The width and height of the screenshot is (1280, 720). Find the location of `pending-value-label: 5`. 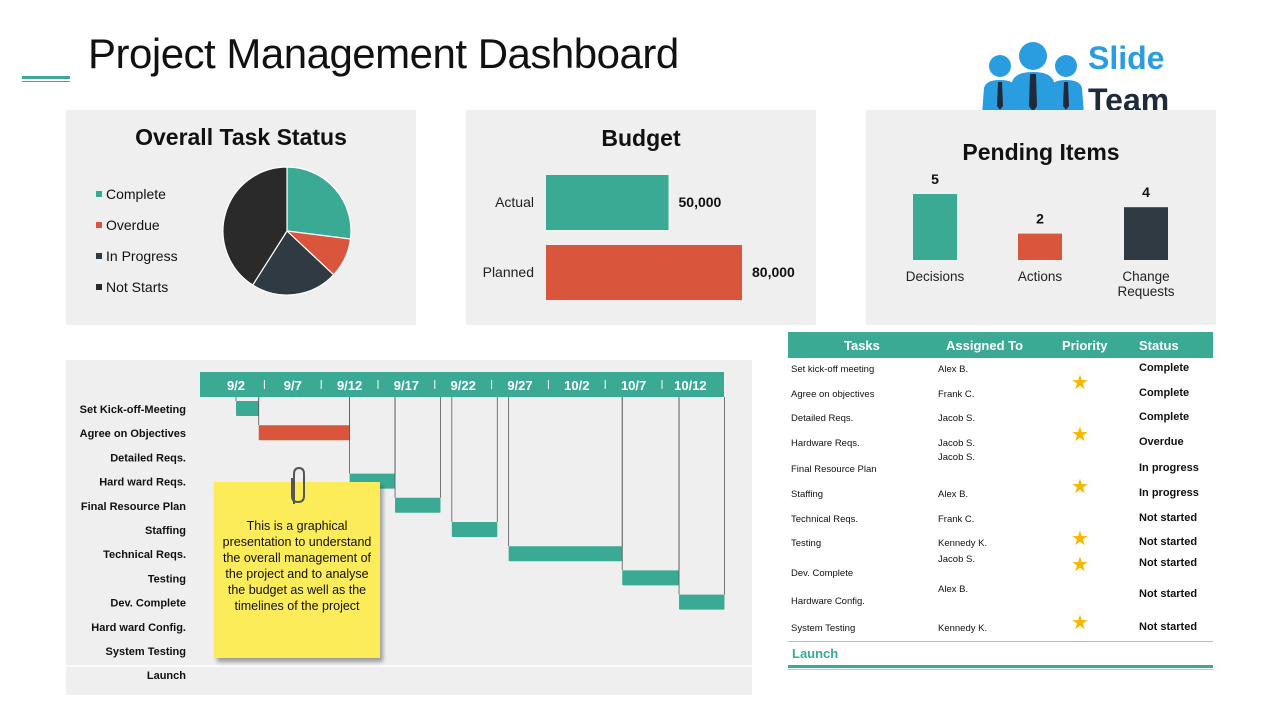

pending-value-label: 5 is located at coordinates (935, 179).